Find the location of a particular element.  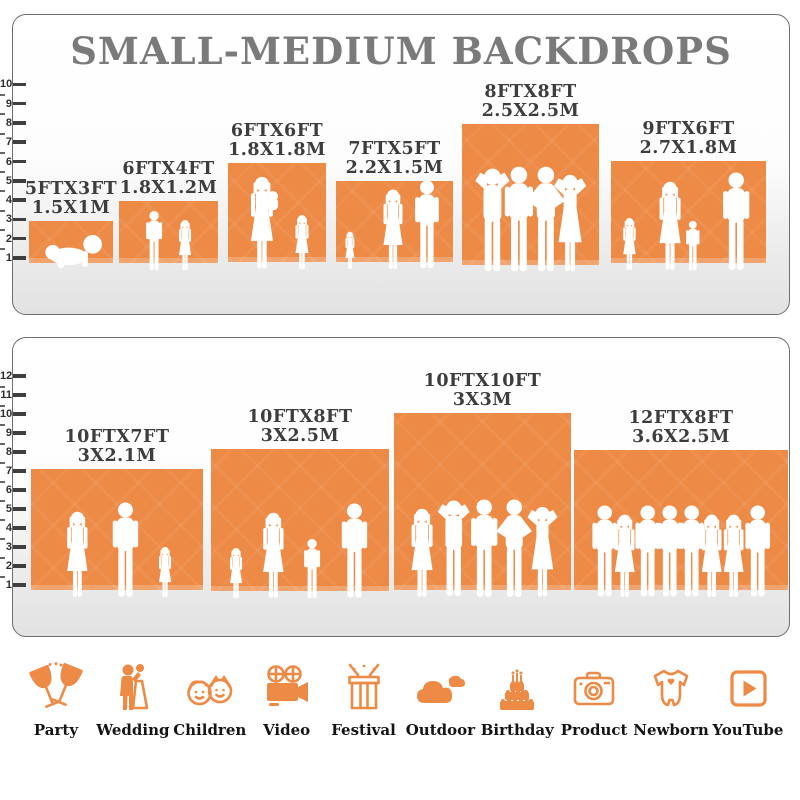

category-video: Video is located at coordinates (287, 700).